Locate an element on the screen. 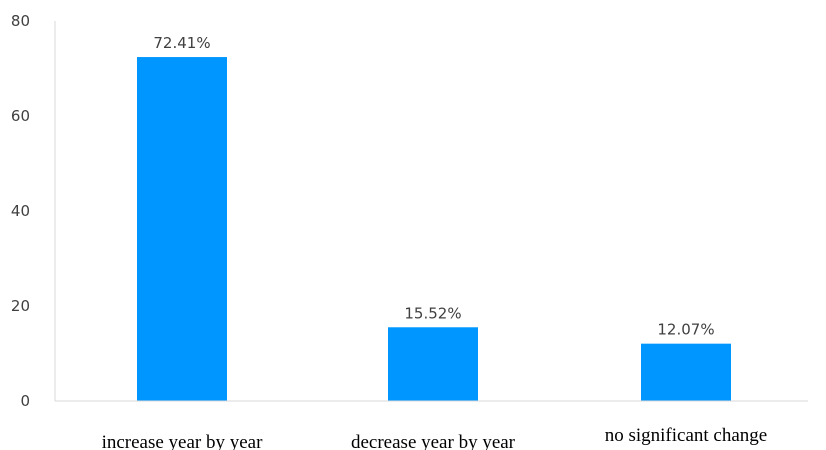  y-tick-label: 40 is located at coordinates (20, 211).